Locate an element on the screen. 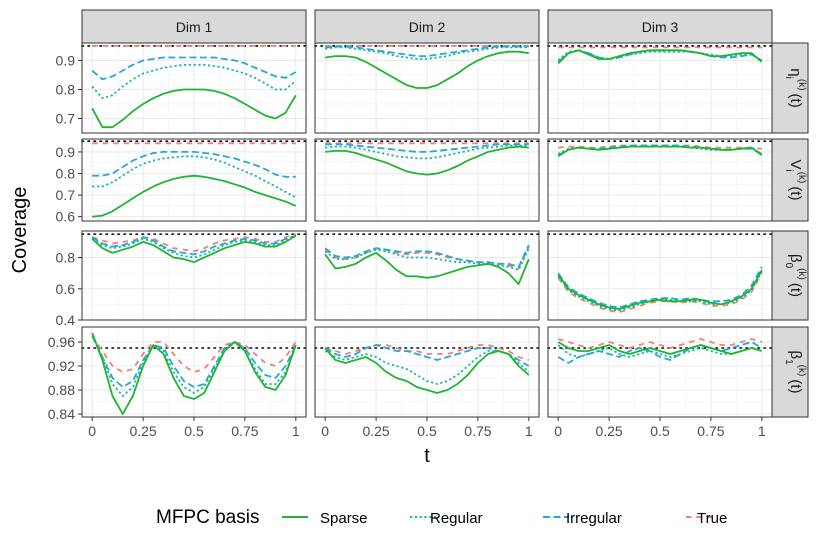  row-label-main: η is located at coordinates (795, 72).